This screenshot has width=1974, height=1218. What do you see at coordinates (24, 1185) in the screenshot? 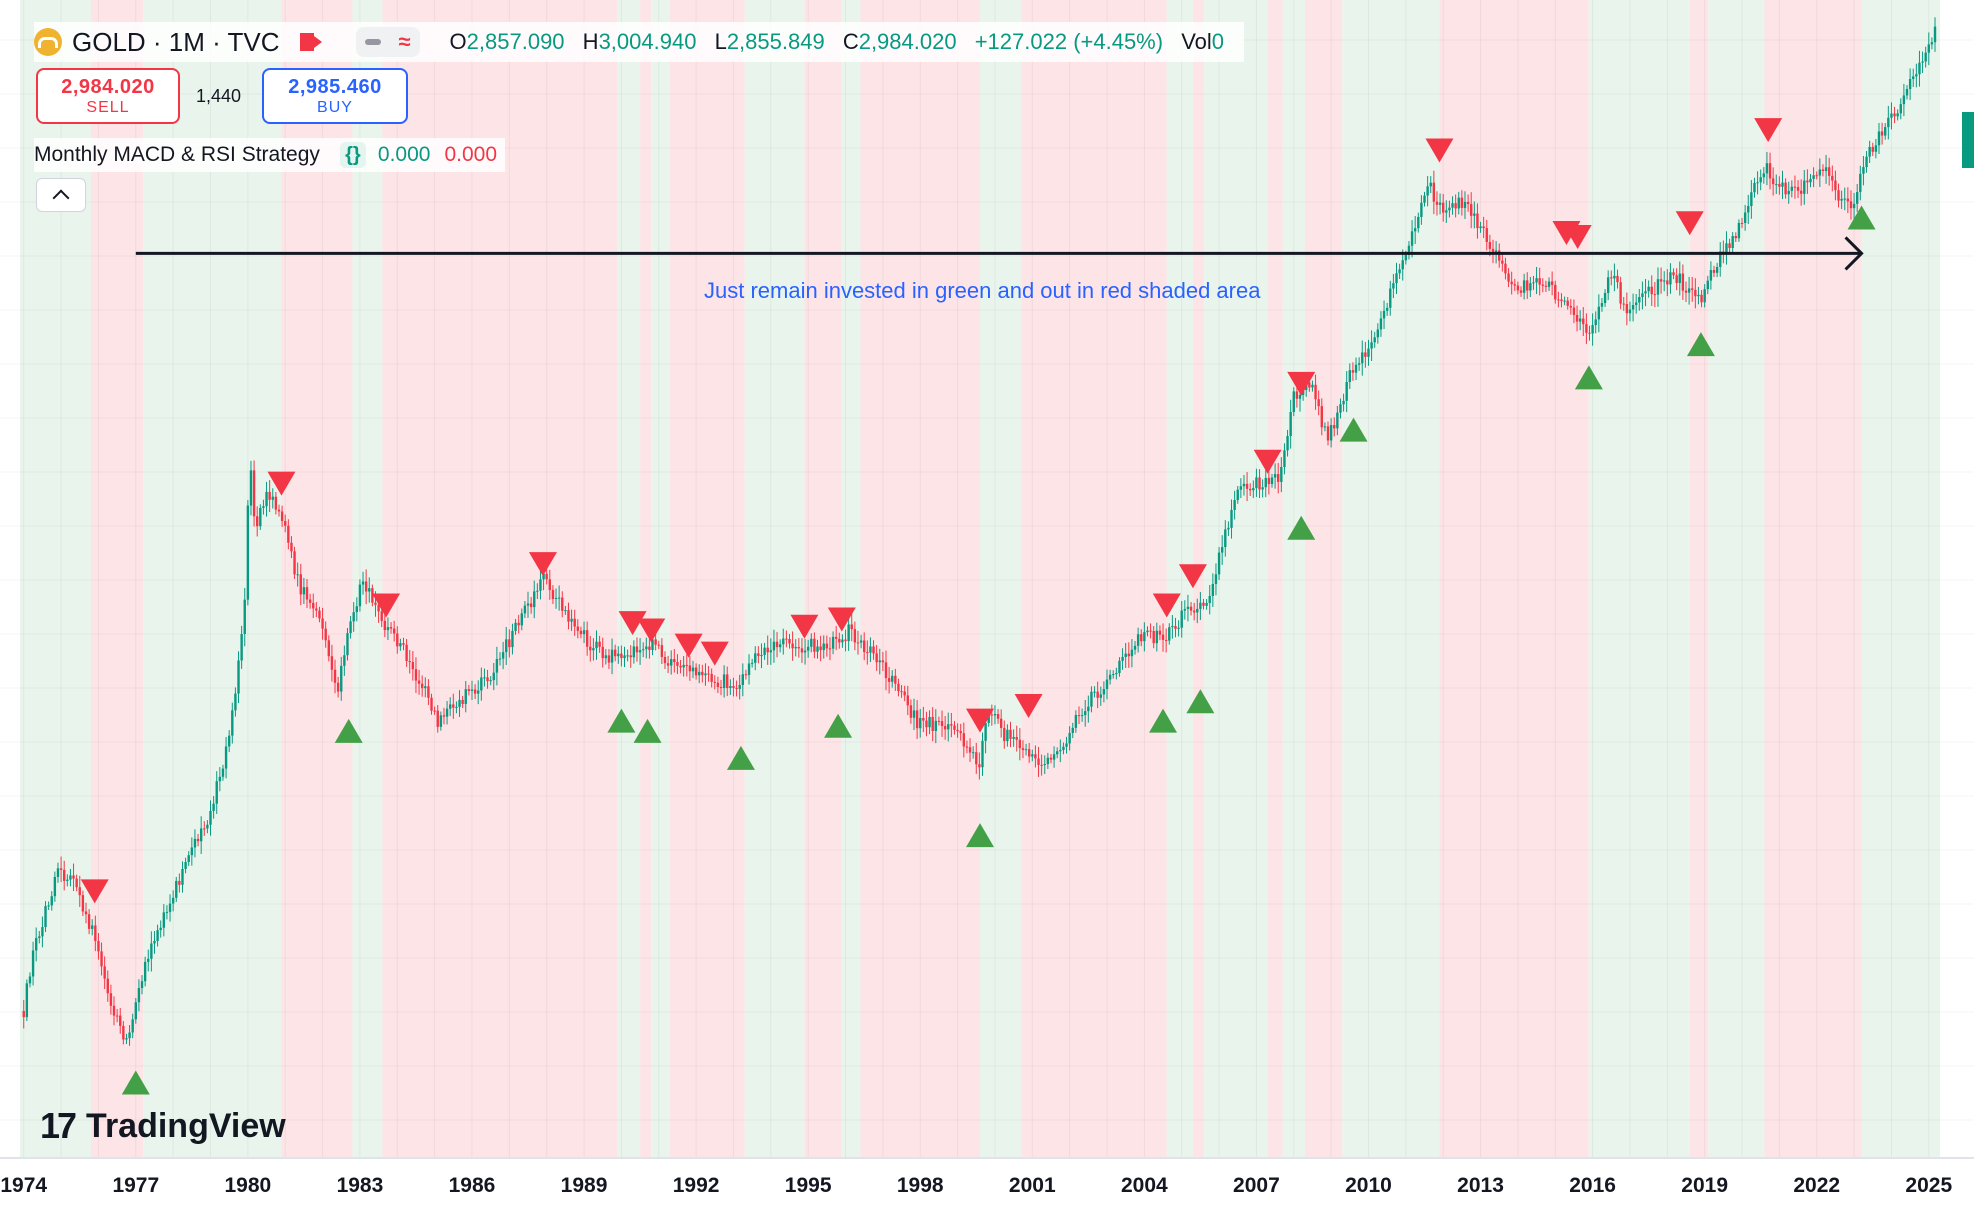
I see `x-tick-label: 1974` at bounding box center [24, 1185].